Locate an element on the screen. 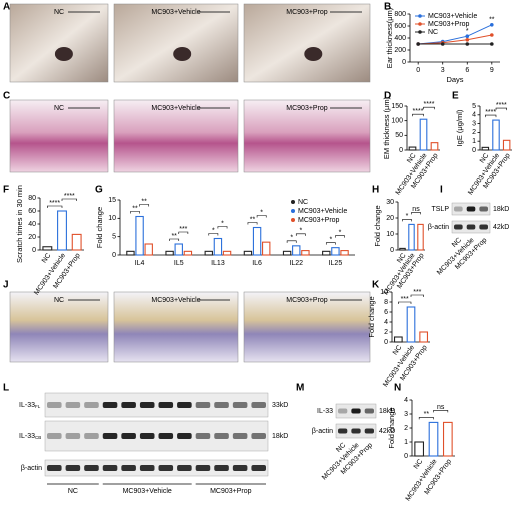 The image size is (520, 520). x-tick-label: IL6 is located at coordinates (257, 263).